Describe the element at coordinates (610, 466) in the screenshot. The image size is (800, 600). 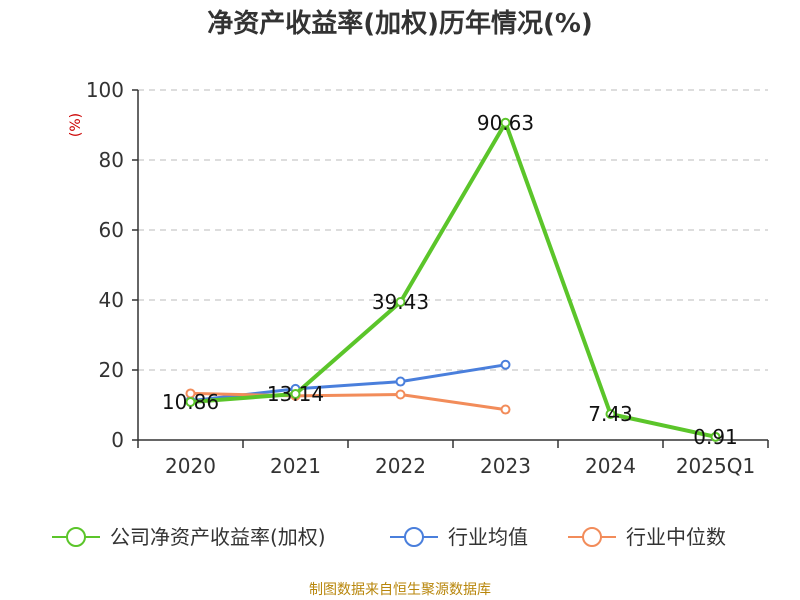
I see `x-tick-label: 2024` at that location.